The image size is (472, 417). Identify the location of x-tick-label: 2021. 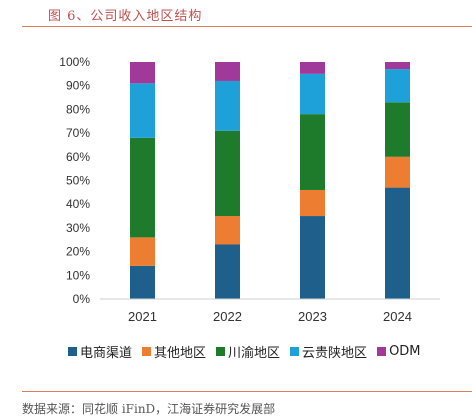
(142, 316).